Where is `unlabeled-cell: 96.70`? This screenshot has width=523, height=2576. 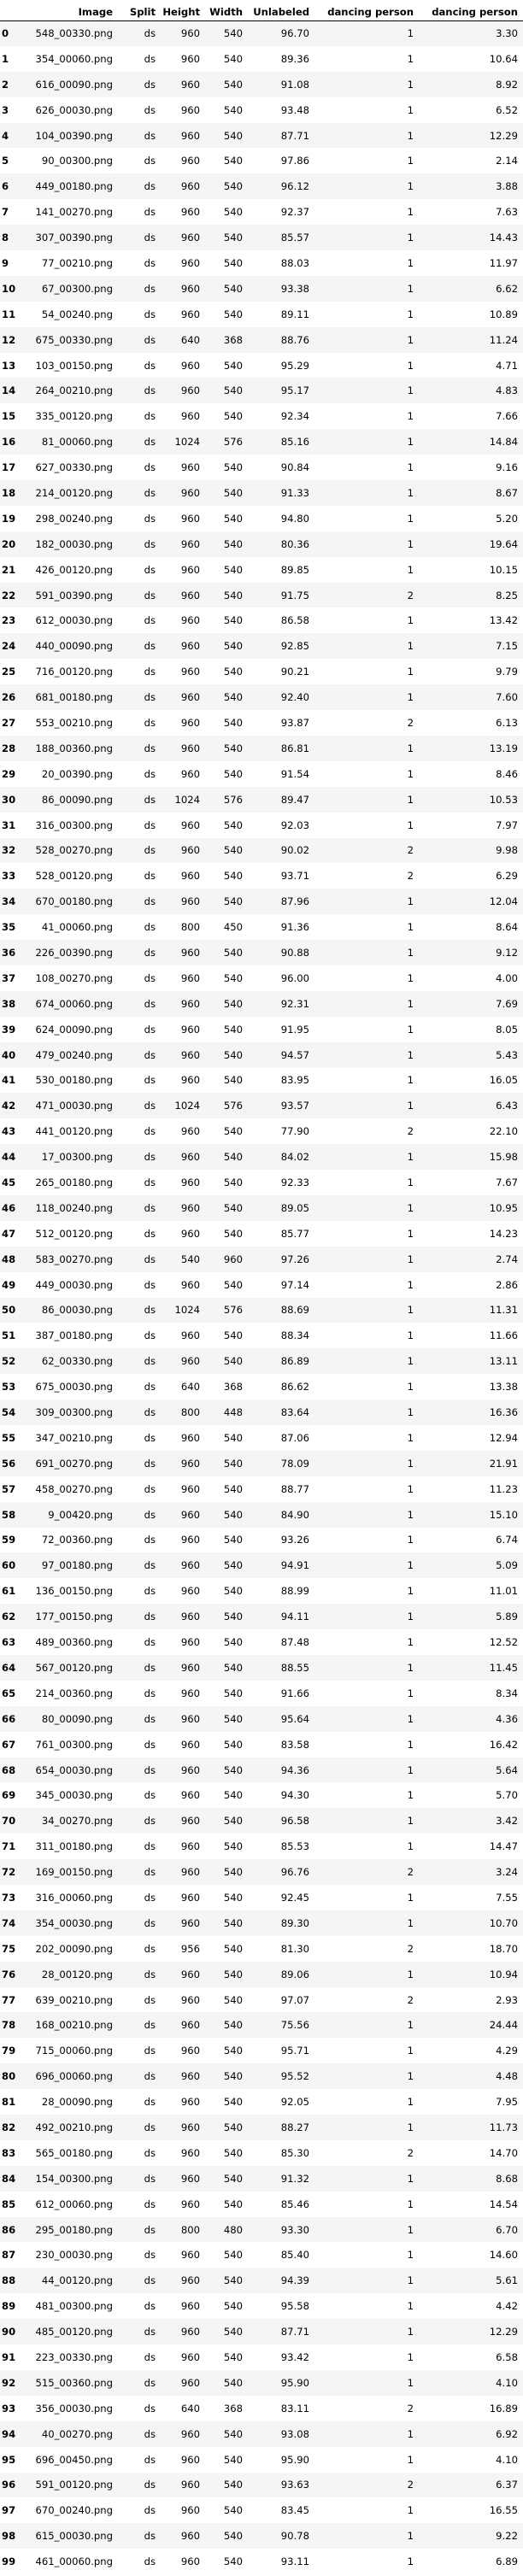 unlabeled-cell: 96.70 is located at coordinates (294, 33).